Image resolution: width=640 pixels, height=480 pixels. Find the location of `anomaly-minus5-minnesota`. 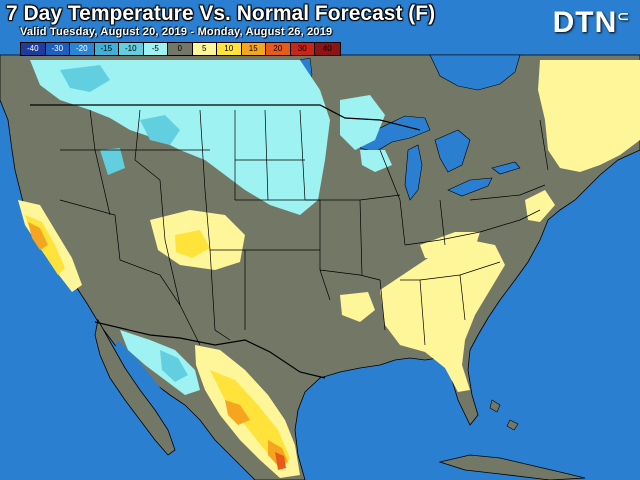

anomaly-minus5-minnesota is located at coordinates (362, 122).